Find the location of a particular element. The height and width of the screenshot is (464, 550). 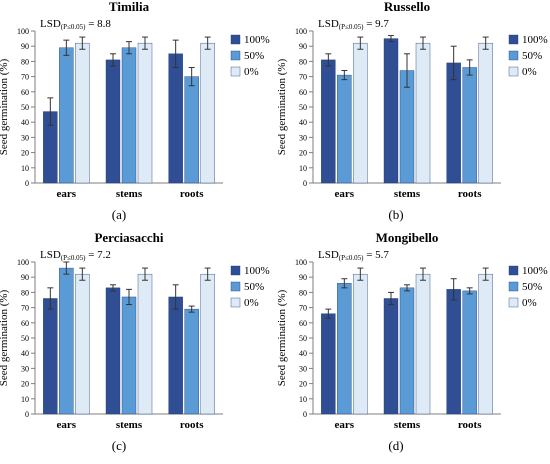

lsd-annotation: LSD(P≤0.05) = 8.8 is located at coordinates (75, 24).